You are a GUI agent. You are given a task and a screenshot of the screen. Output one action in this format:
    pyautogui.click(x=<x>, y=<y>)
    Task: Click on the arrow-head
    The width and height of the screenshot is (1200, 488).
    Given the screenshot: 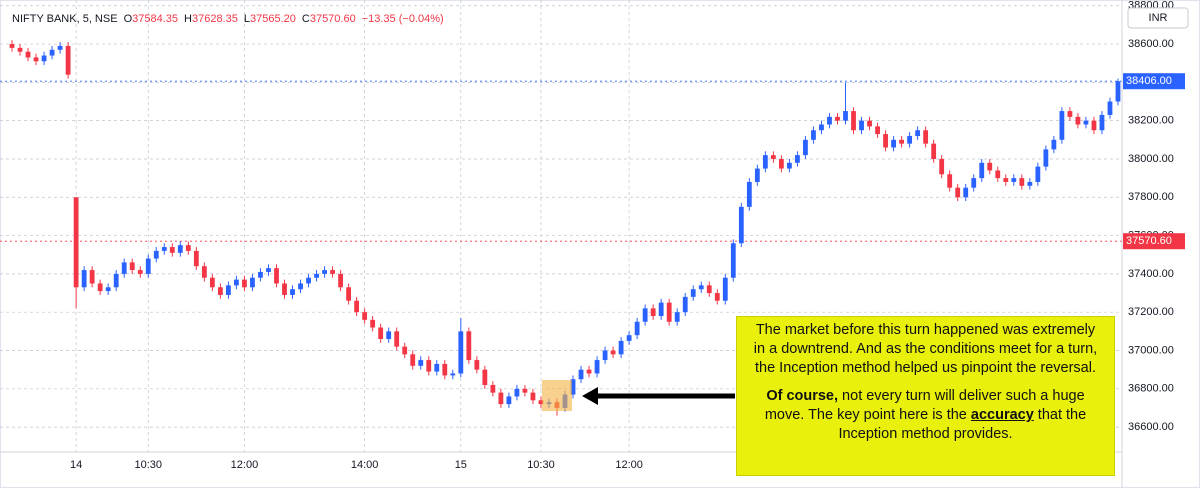 What is the action you would take?
    pyautogui.click(x=590, y=396)
    